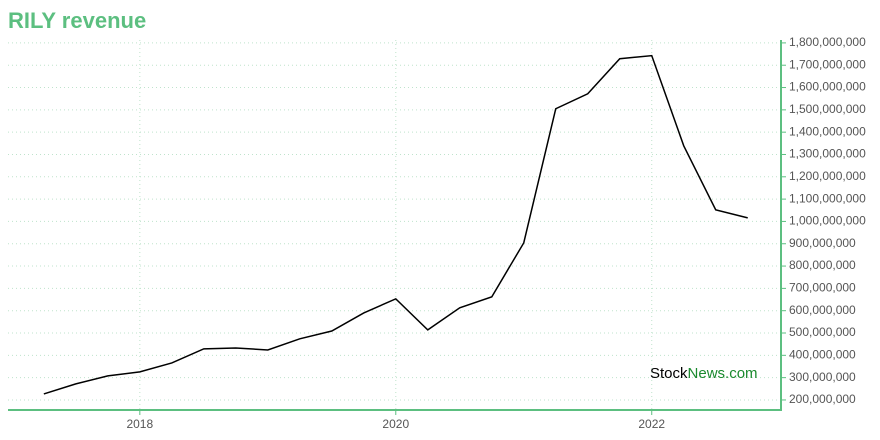 The image size is (880, 440). Describe the element at coordinates (822, 354) in the screenshot. I see `y-tick-label: 400,000,000` at that location.